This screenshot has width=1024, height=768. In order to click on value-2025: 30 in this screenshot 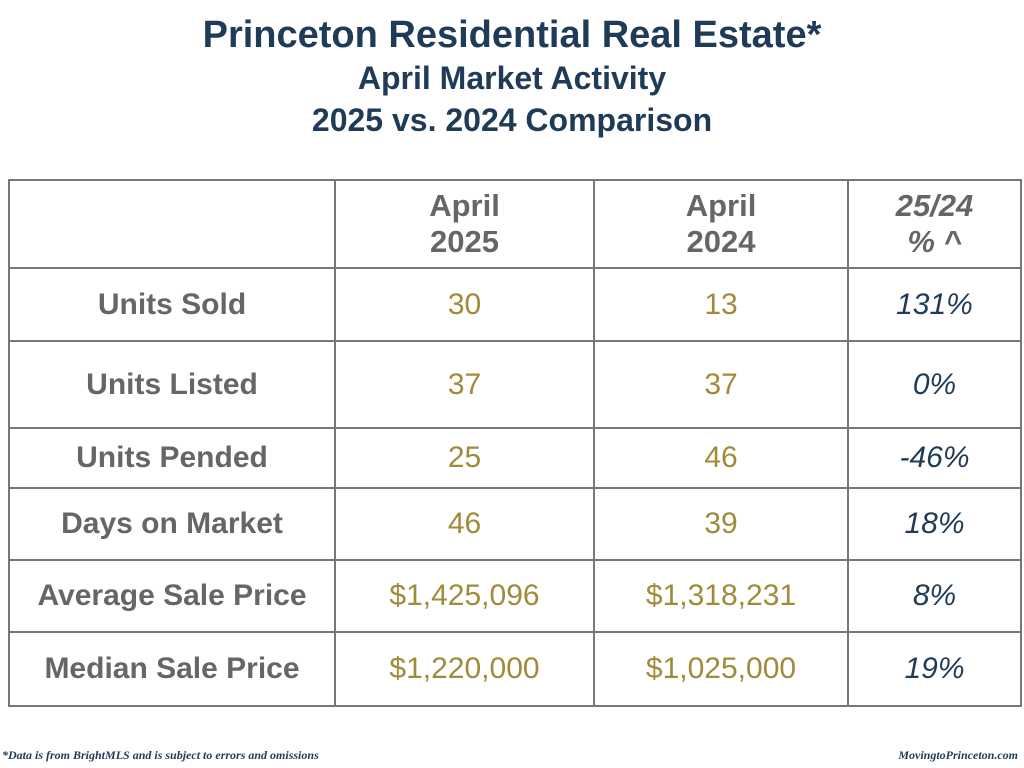, I will do `click(464, 304)`.